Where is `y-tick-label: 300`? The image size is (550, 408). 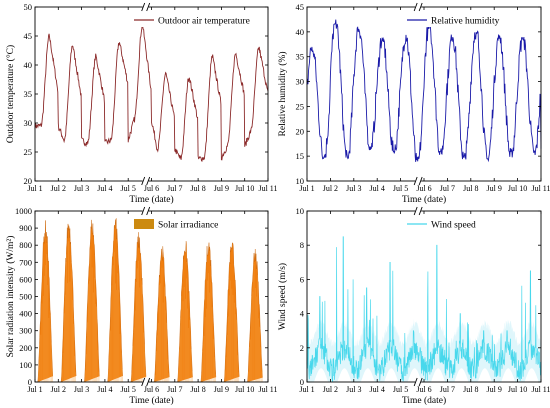
y-tick-label: 300 is located at coordinates (25, 331).